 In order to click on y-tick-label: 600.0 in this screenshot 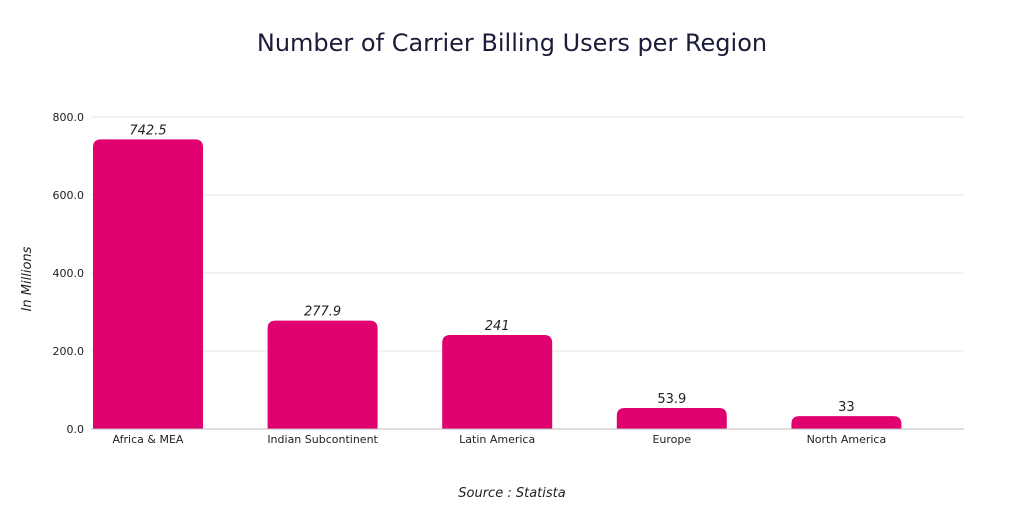, I will do `click(69, 195)`.